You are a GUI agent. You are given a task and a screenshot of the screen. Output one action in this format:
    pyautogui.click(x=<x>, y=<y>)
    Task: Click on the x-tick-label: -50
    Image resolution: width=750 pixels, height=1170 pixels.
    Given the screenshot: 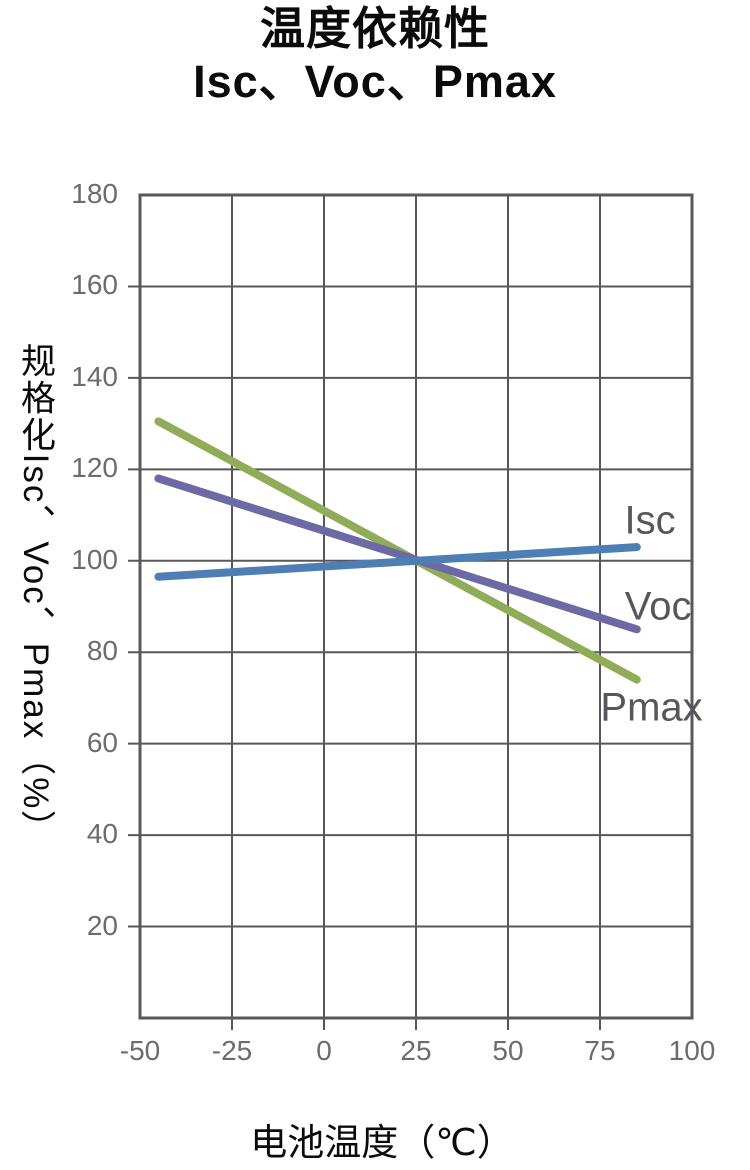 What is the action you would take?
    pyautogui.click(x=140, y=1050)
    